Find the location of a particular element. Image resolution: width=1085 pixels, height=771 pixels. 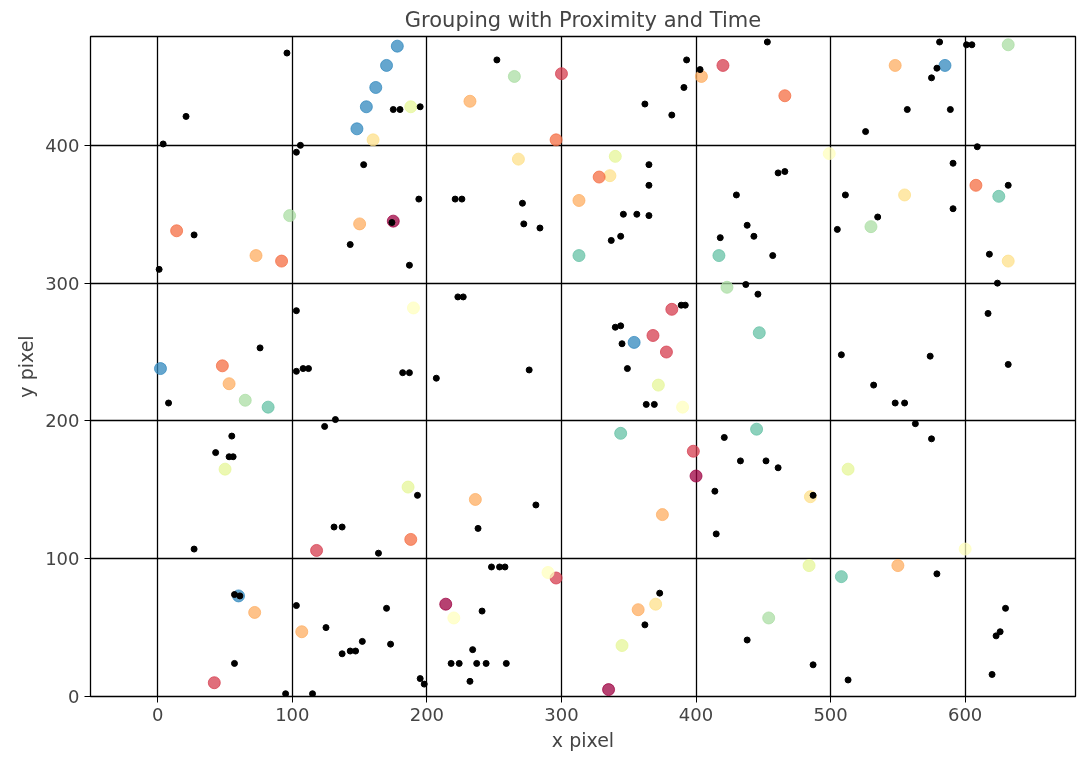

x-tick-label: 0 is located at coordinates (158, 714).